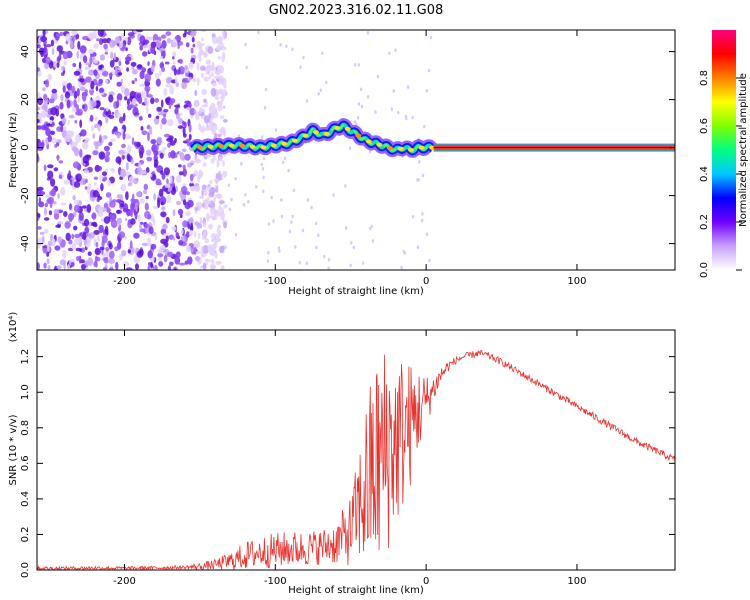 The image size is (750, 600). What do you see at coordinates (13, 150) in the screenshot?
I see `spectrogram-y-label: Frequency (Hz)` at bounding box center [13, 150].